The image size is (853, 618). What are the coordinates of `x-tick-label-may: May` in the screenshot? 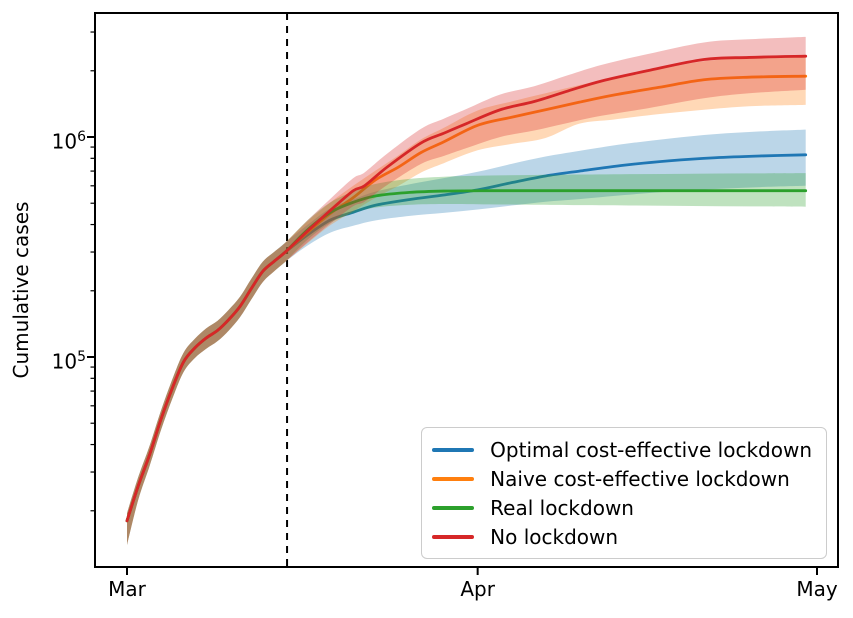 It's located at (817, 589).